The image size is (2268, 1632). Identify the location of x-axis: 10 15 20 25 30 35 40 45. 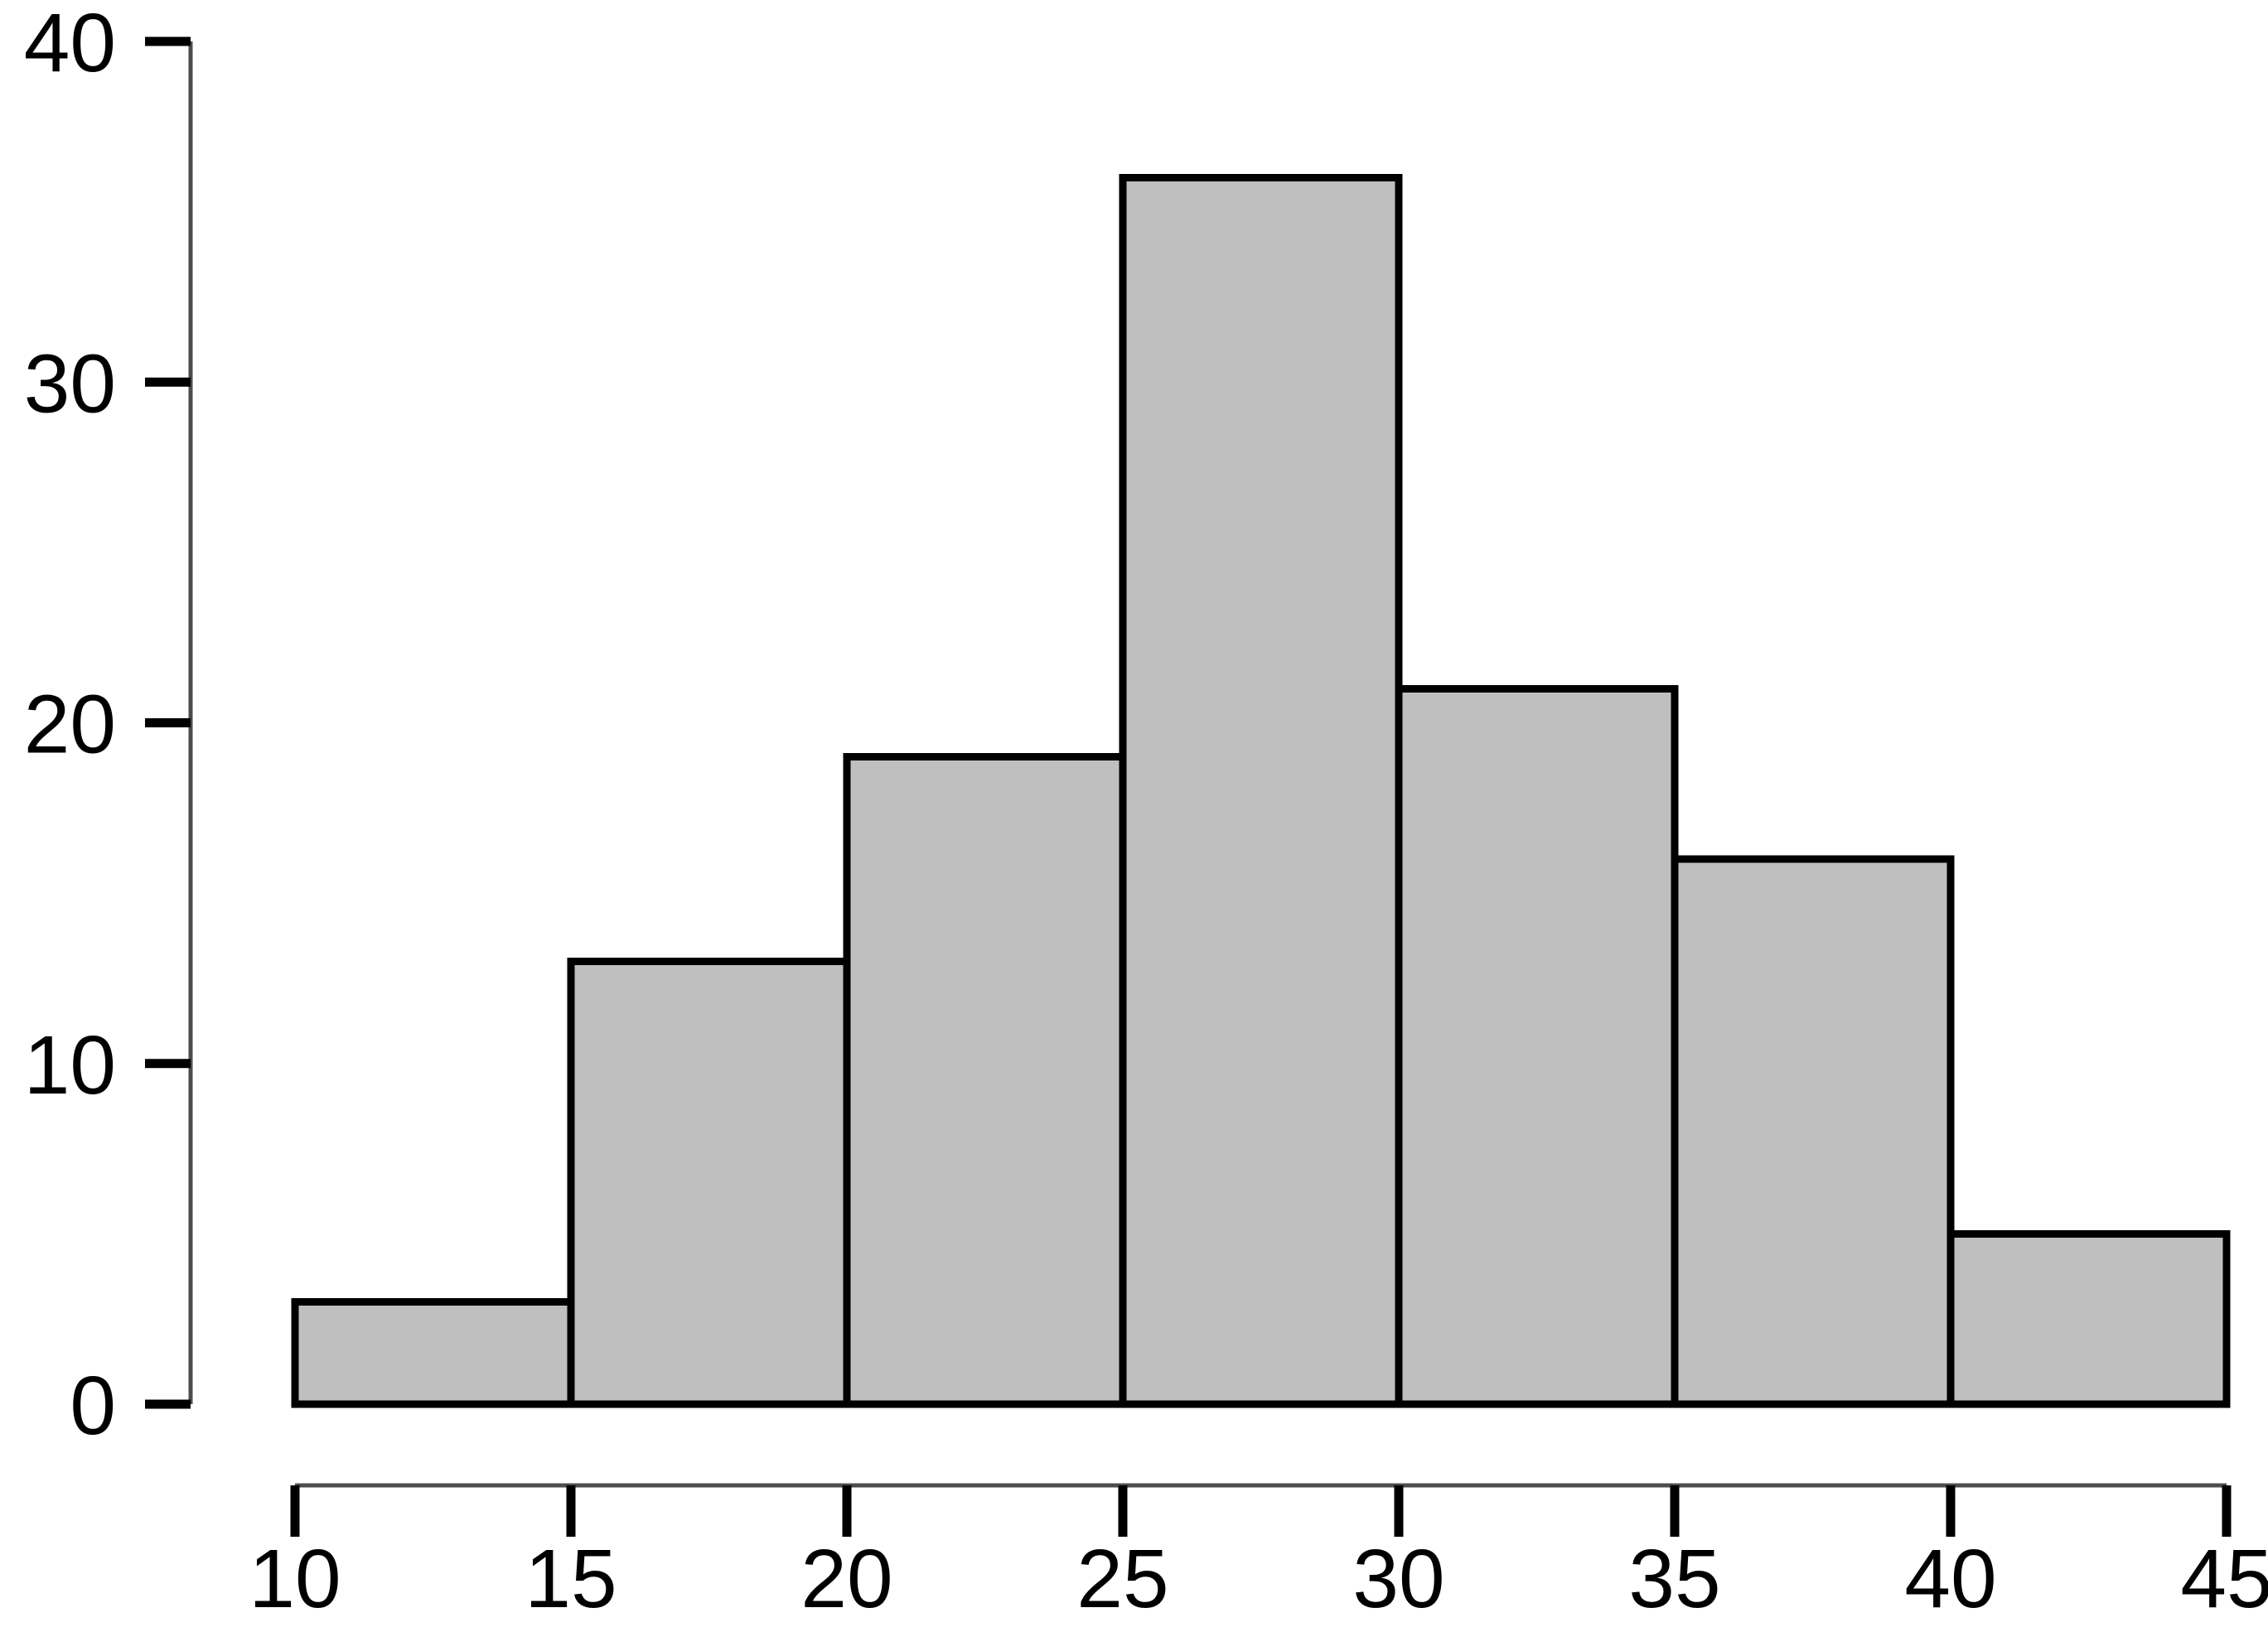
(1259, 1554).